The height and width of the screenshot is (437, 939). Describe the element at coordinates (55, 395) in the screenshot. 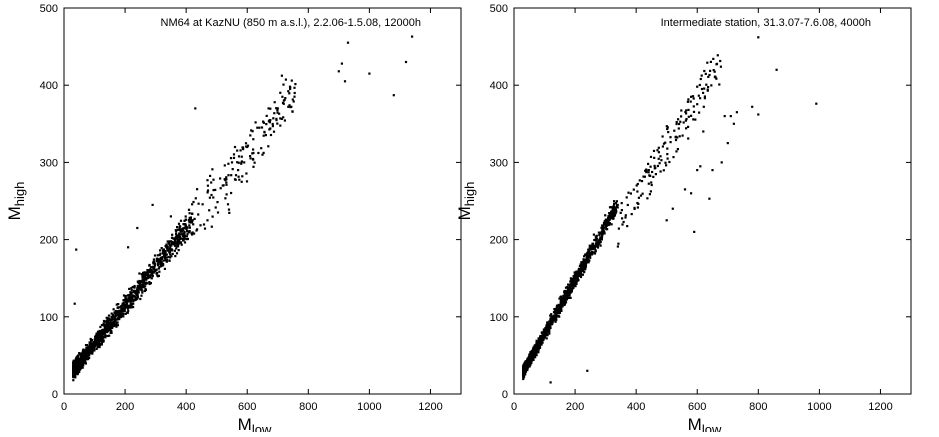

I see `y-tick-label: 0` at that location.